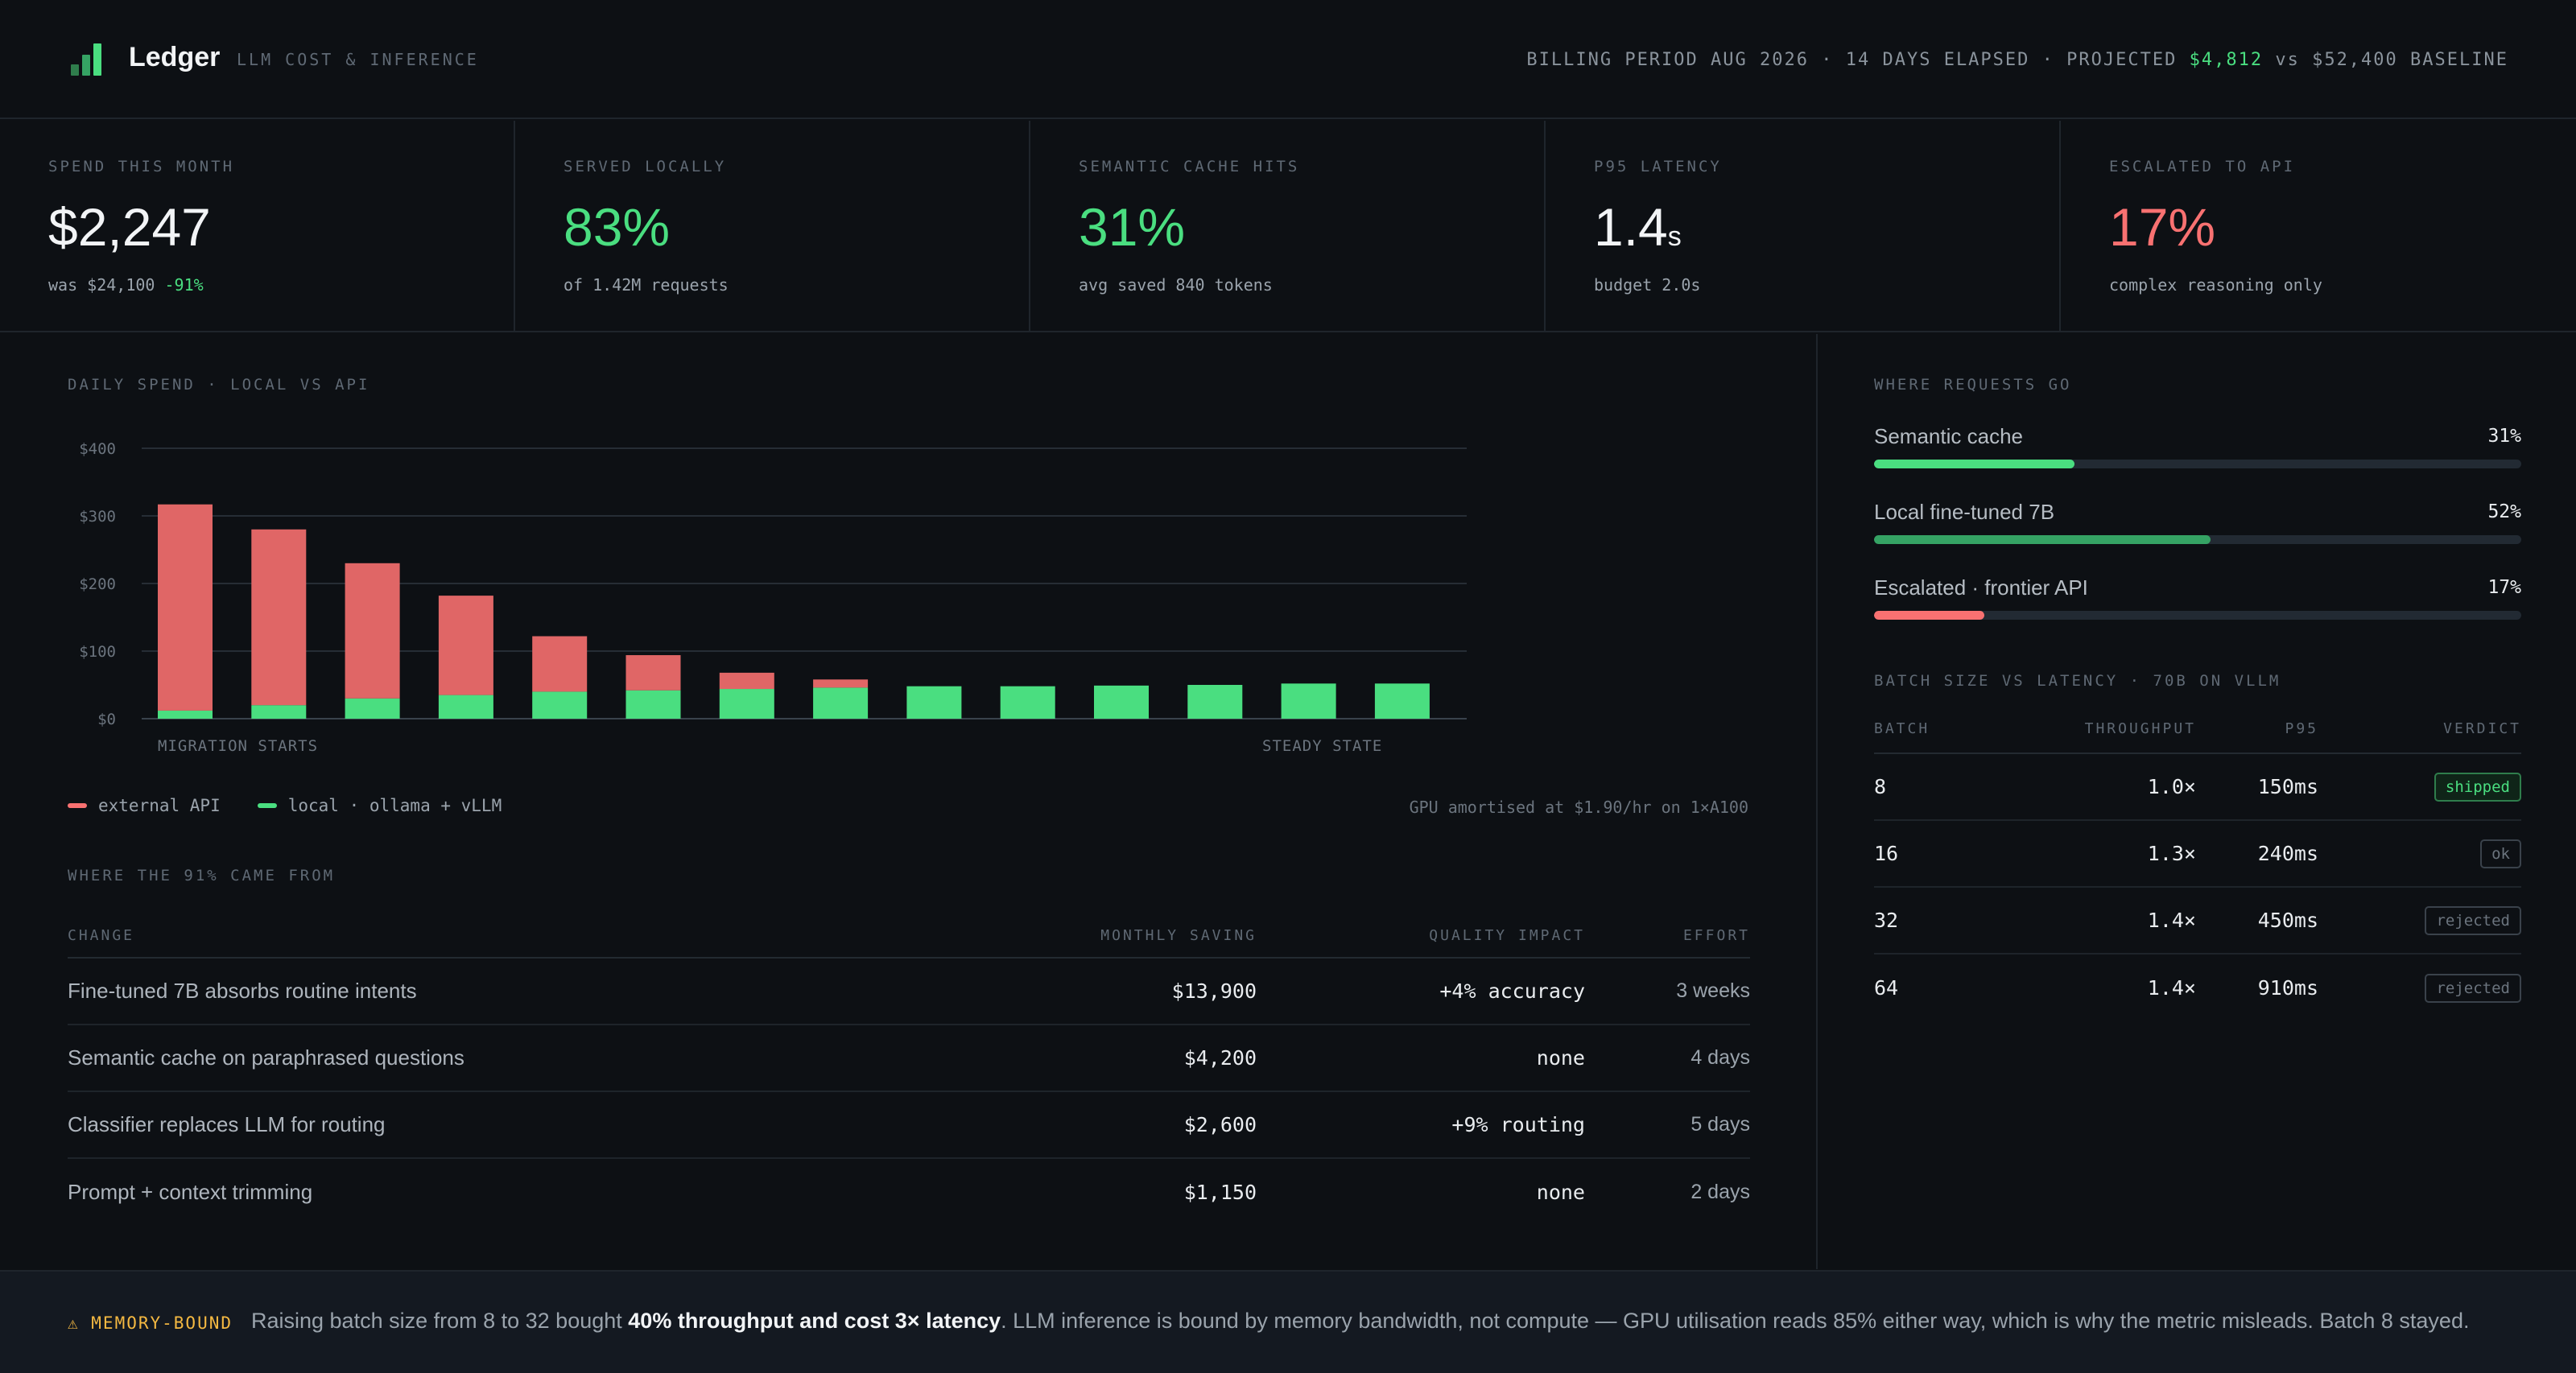 This screenshot has width=2576, height=1373. Describe the element at coordinates (184, 285) in the screenshot. I see `kpi-sub-accent: -91%` at that location.